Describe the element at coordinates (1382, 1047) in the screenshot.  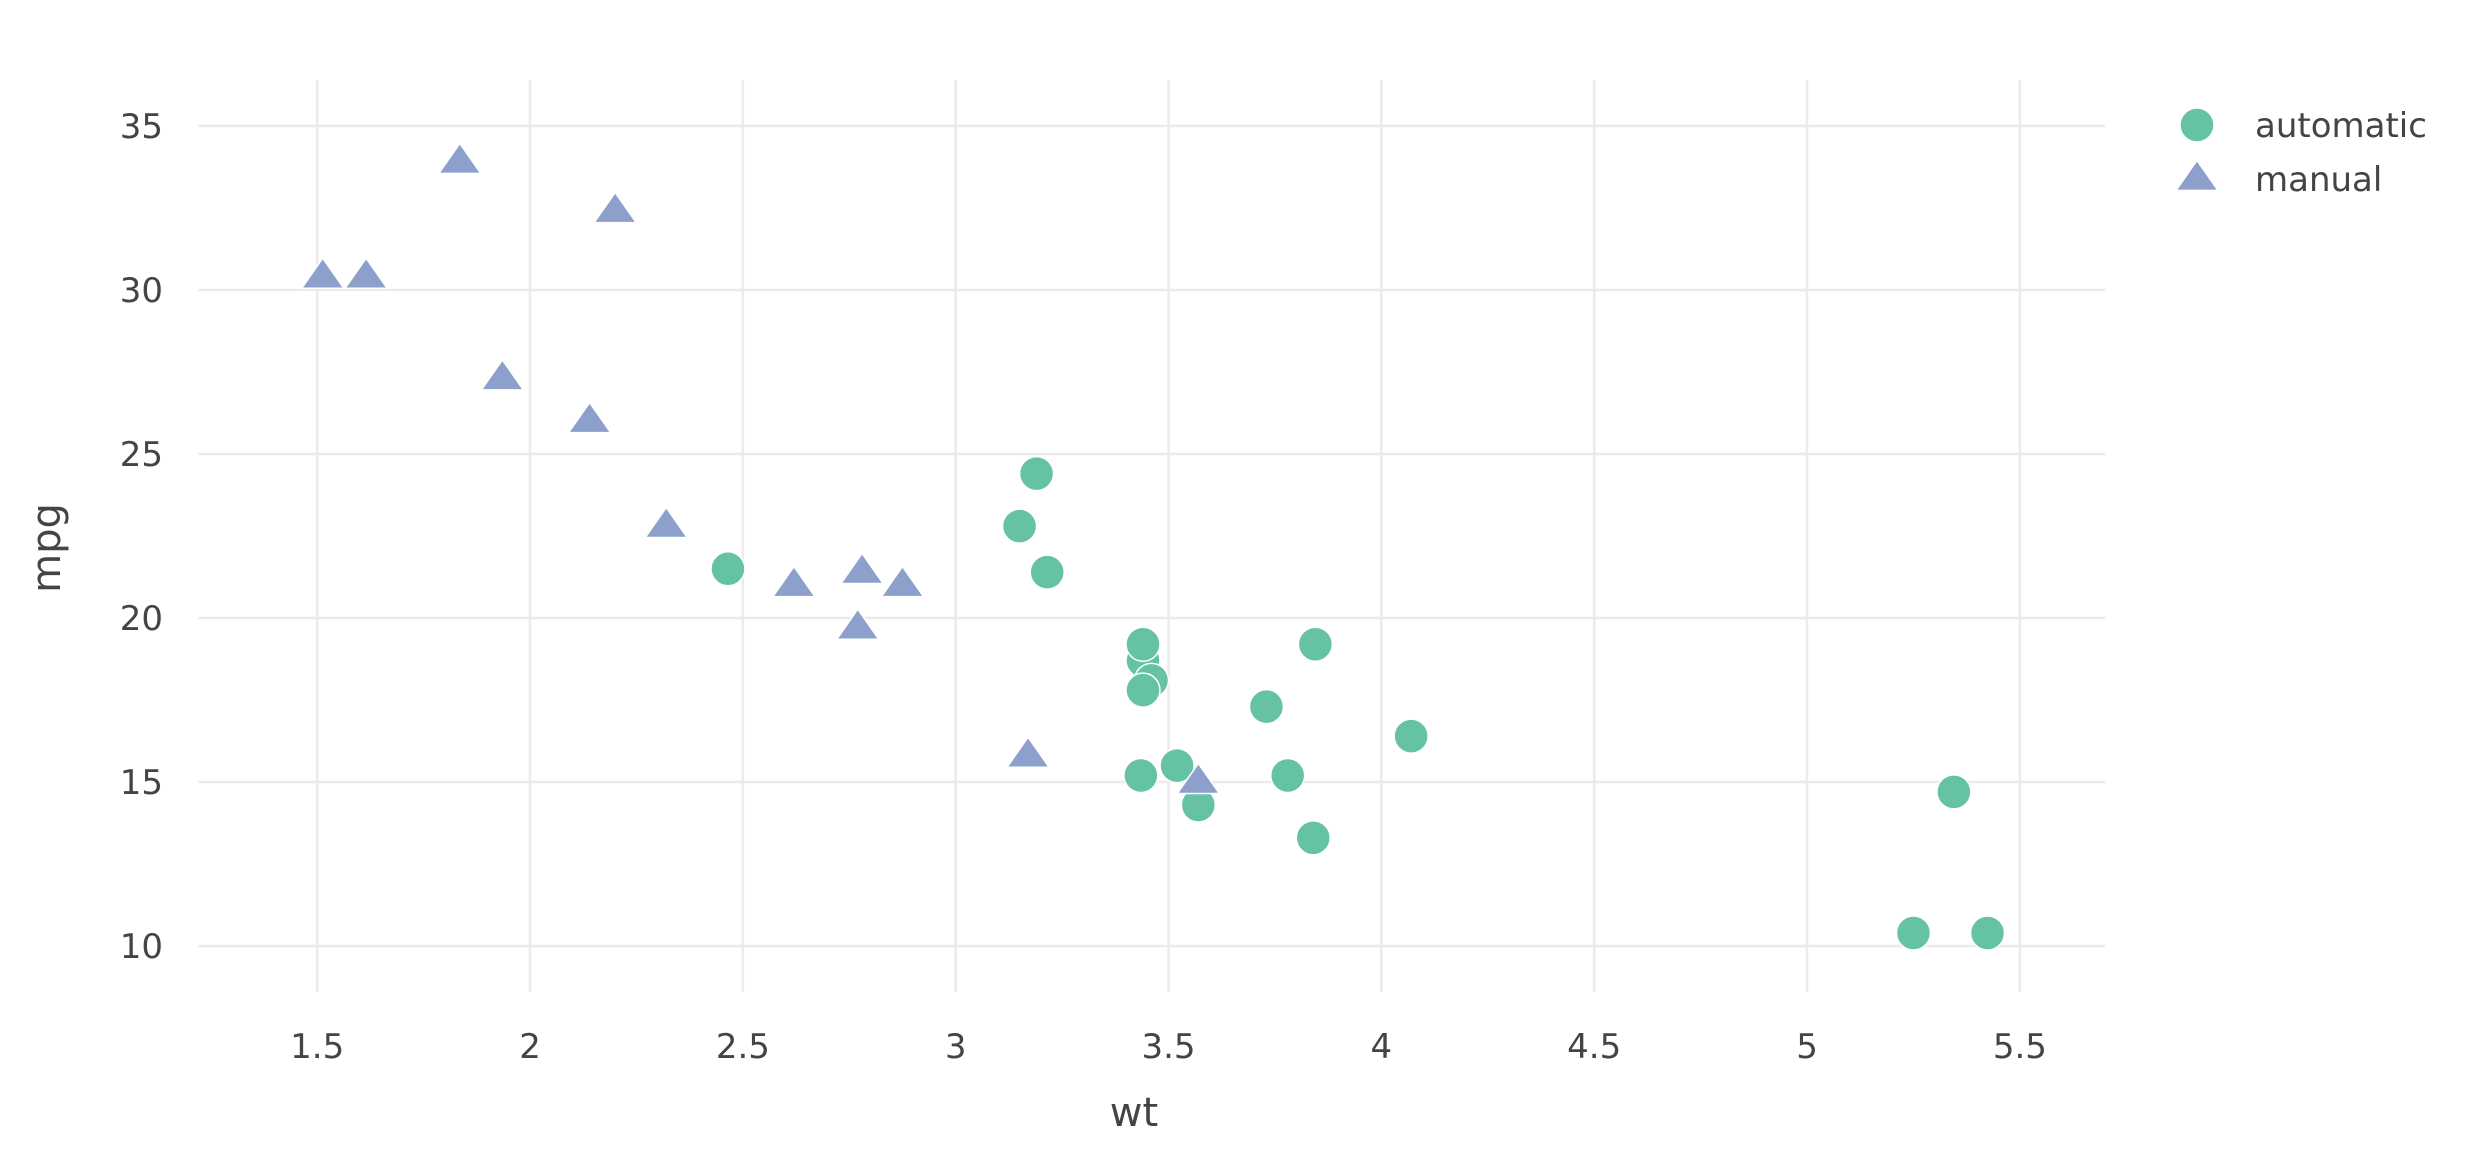
I see `x-tick-label: 4` at that location.